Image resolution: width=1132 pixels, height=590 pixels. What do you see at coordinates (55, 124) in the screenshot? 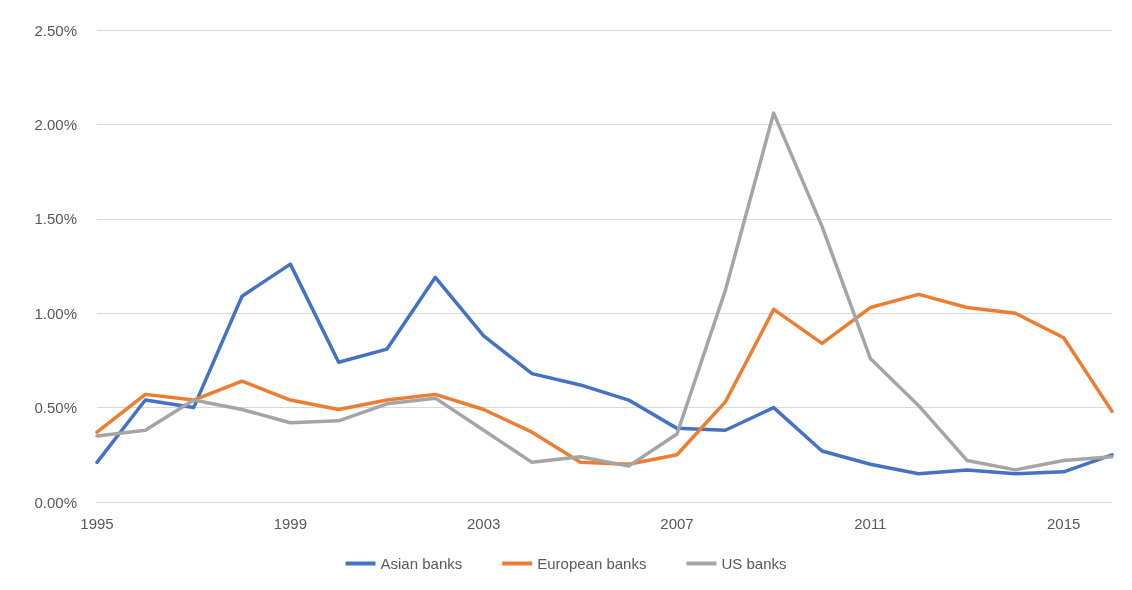
I see `y-tick-label: 2.00%` at bounding box center [55, 124].